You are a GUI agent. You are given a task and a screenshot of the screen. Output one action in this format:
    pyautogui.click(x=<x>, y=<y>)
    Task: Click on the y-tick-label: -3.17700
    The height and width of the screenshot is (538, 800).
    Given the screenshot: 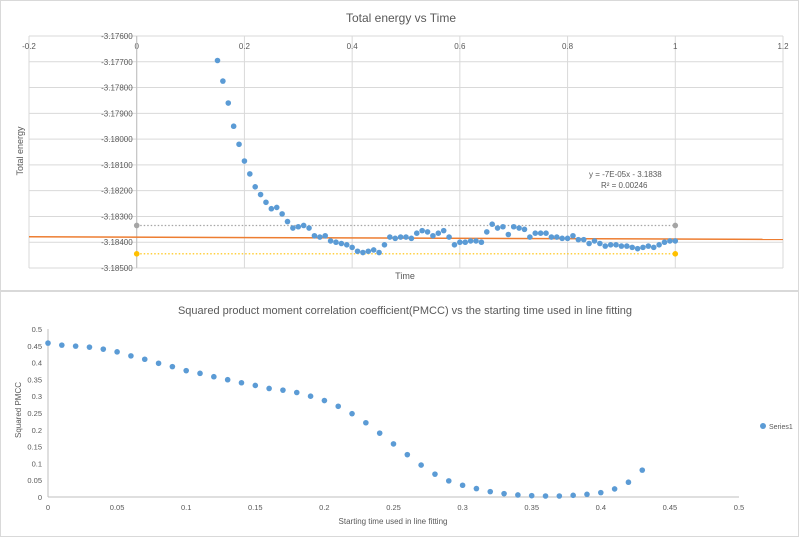 What is the action you would take?
    pyautogui.click(x=117, y=62)
    